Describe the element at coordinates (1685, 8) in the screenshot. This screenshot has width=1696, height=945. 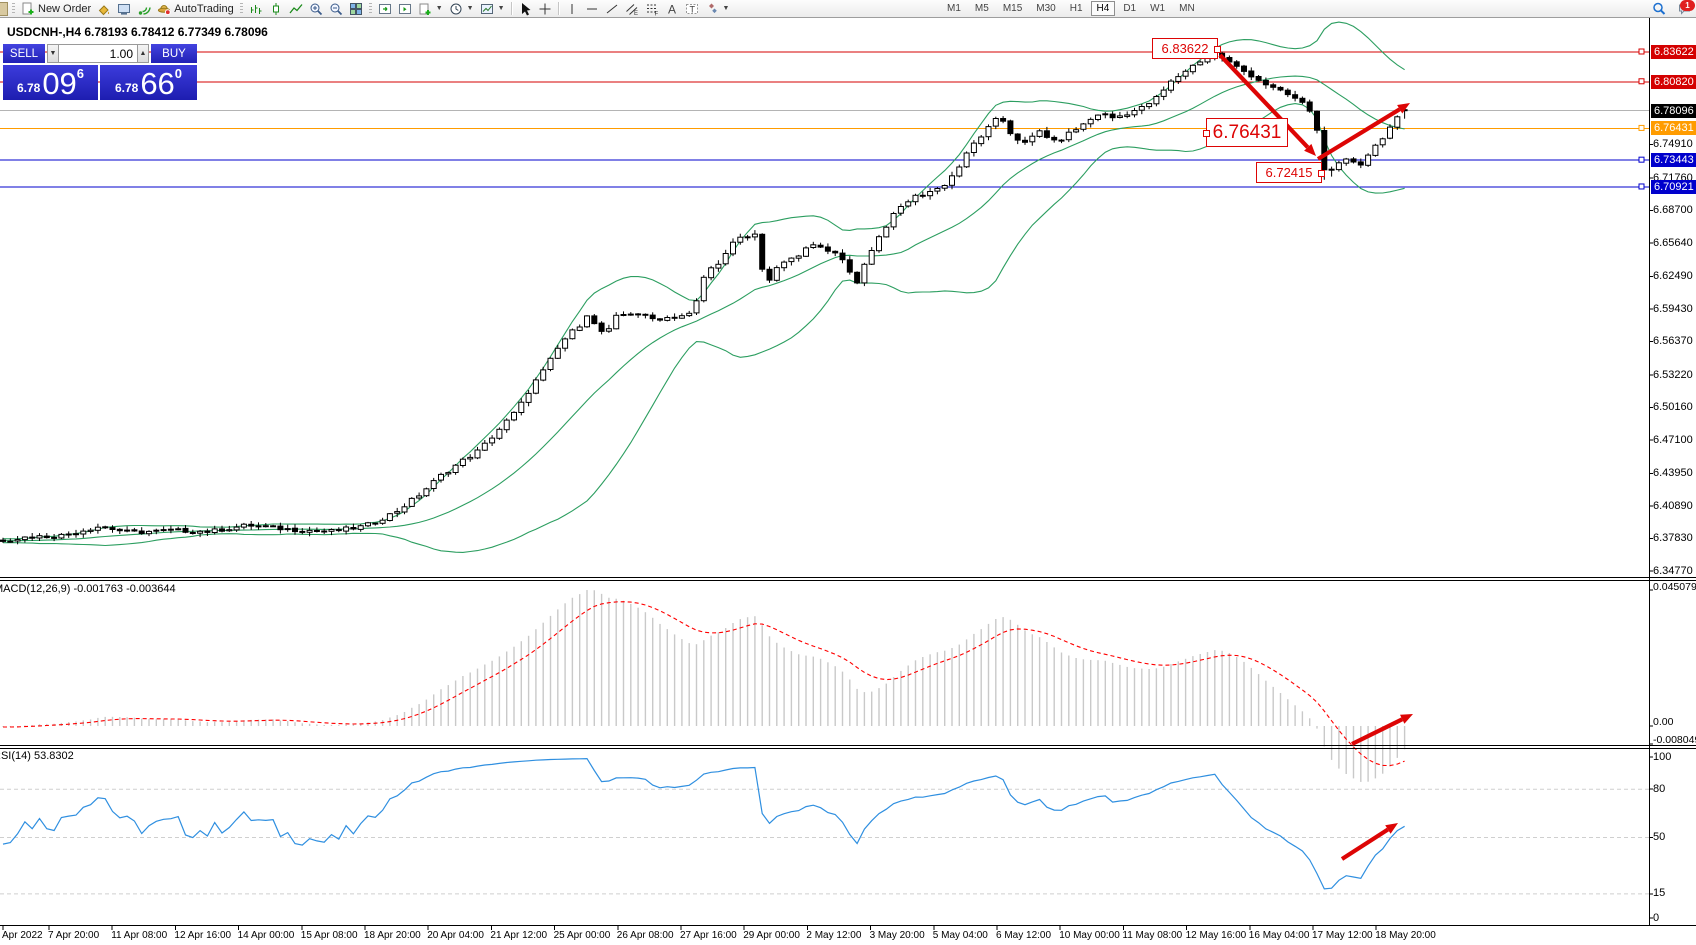
I see `notifications-button: 1` at that location.